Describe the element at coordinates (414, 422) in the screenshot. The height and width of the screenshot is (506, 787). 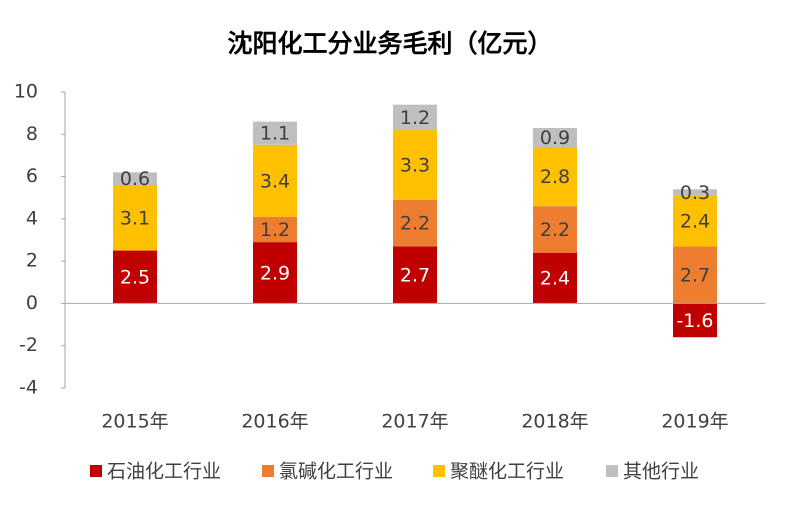
I see `x-tick-label: 2017年` at that location.